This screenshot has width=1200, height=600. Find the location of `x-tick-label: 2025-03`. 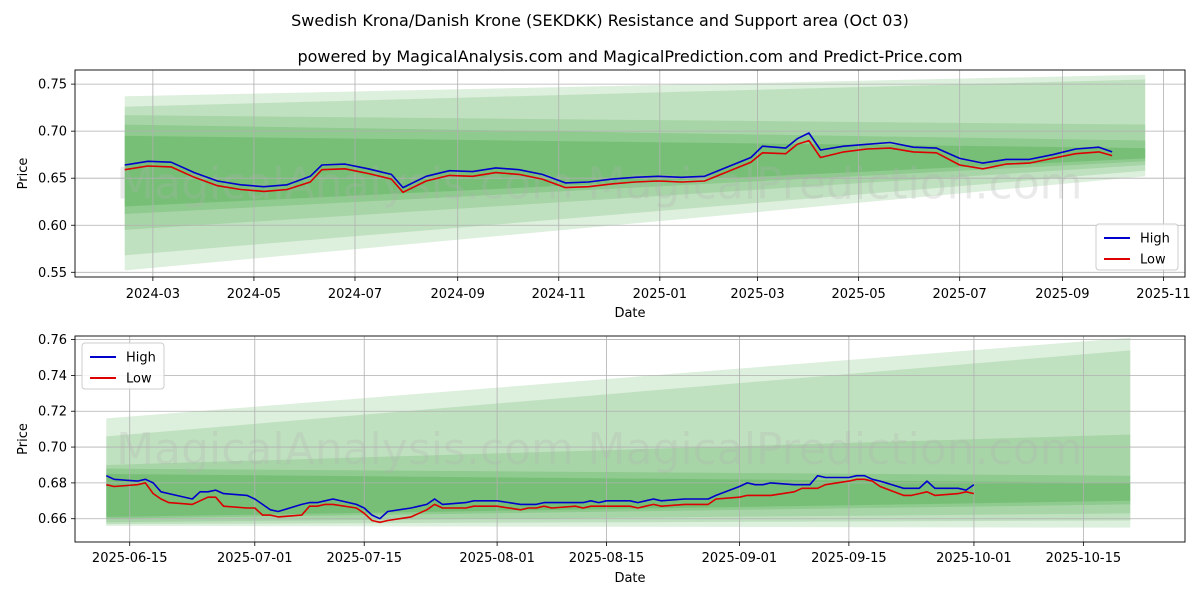

x-tick-label: 2025-03 is located at coordinates (757, 294).